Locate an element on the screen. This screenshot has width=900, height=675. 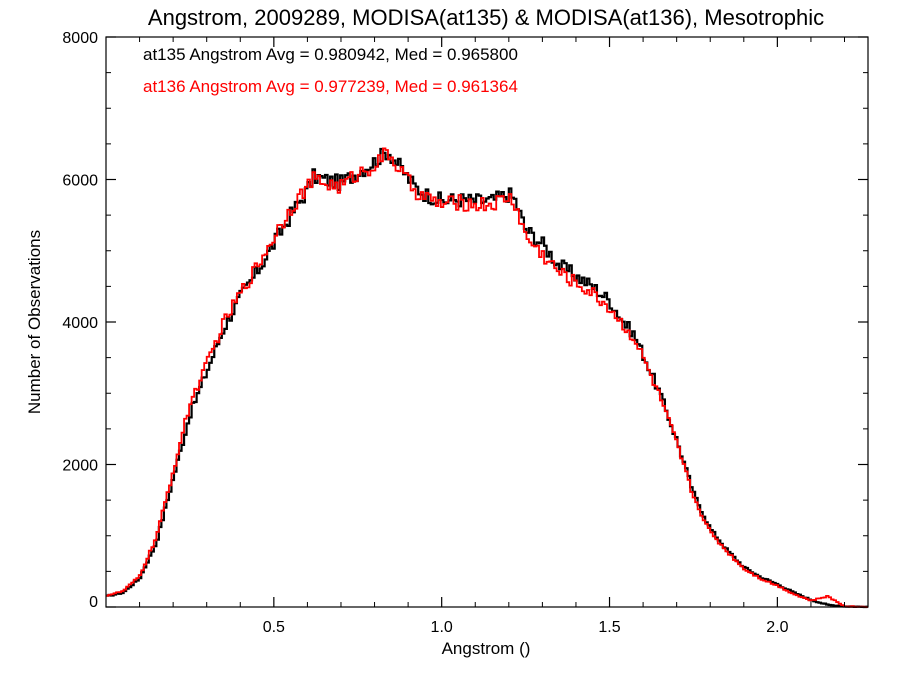
y-tick-label: 2000 is located at coordinates (80, 466).